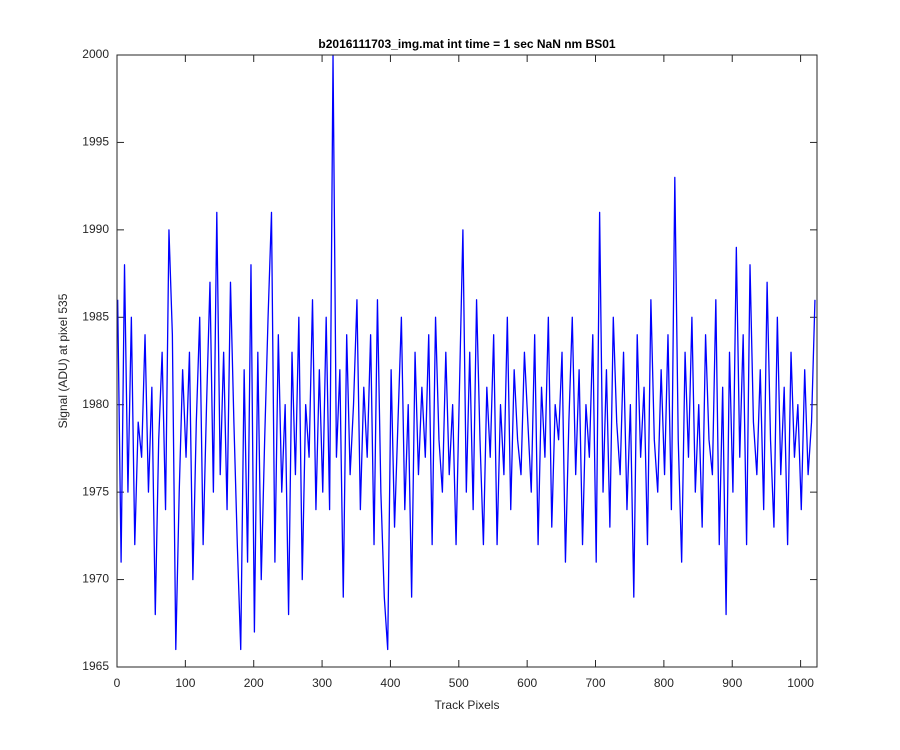 The image size is (900, 750). I want to click on x-tick-label: 1000, so click(800, 683).